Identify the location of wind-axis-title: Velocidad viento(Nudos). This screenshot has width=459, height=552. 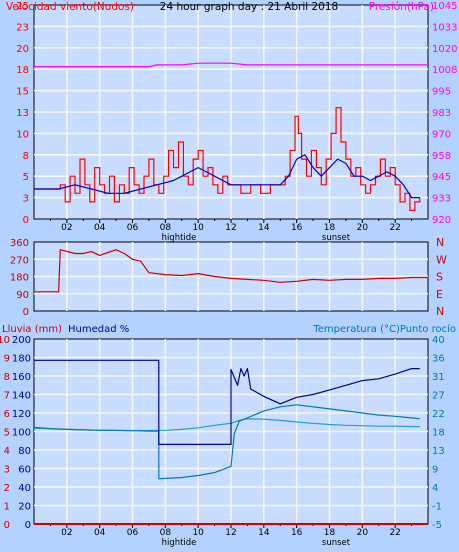
(70, 7).